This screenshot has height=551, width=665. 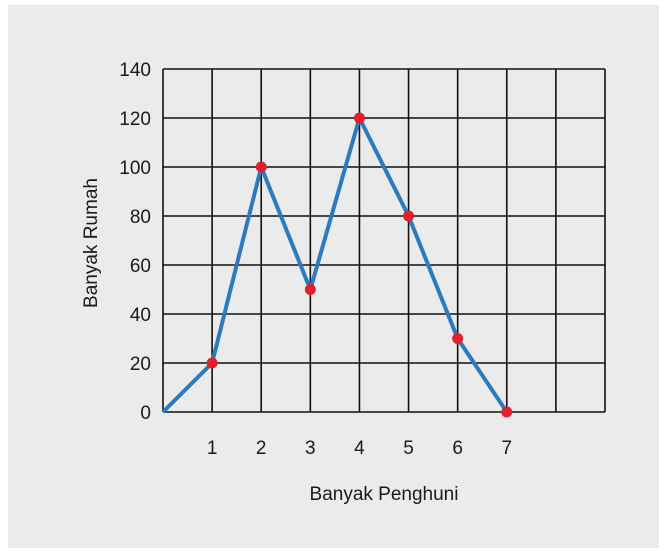 What do you see at coordinates (91, 243) in the screenshot?
I see `y-axis-title: Banyak Rumah` at bounding box center [91, 243].